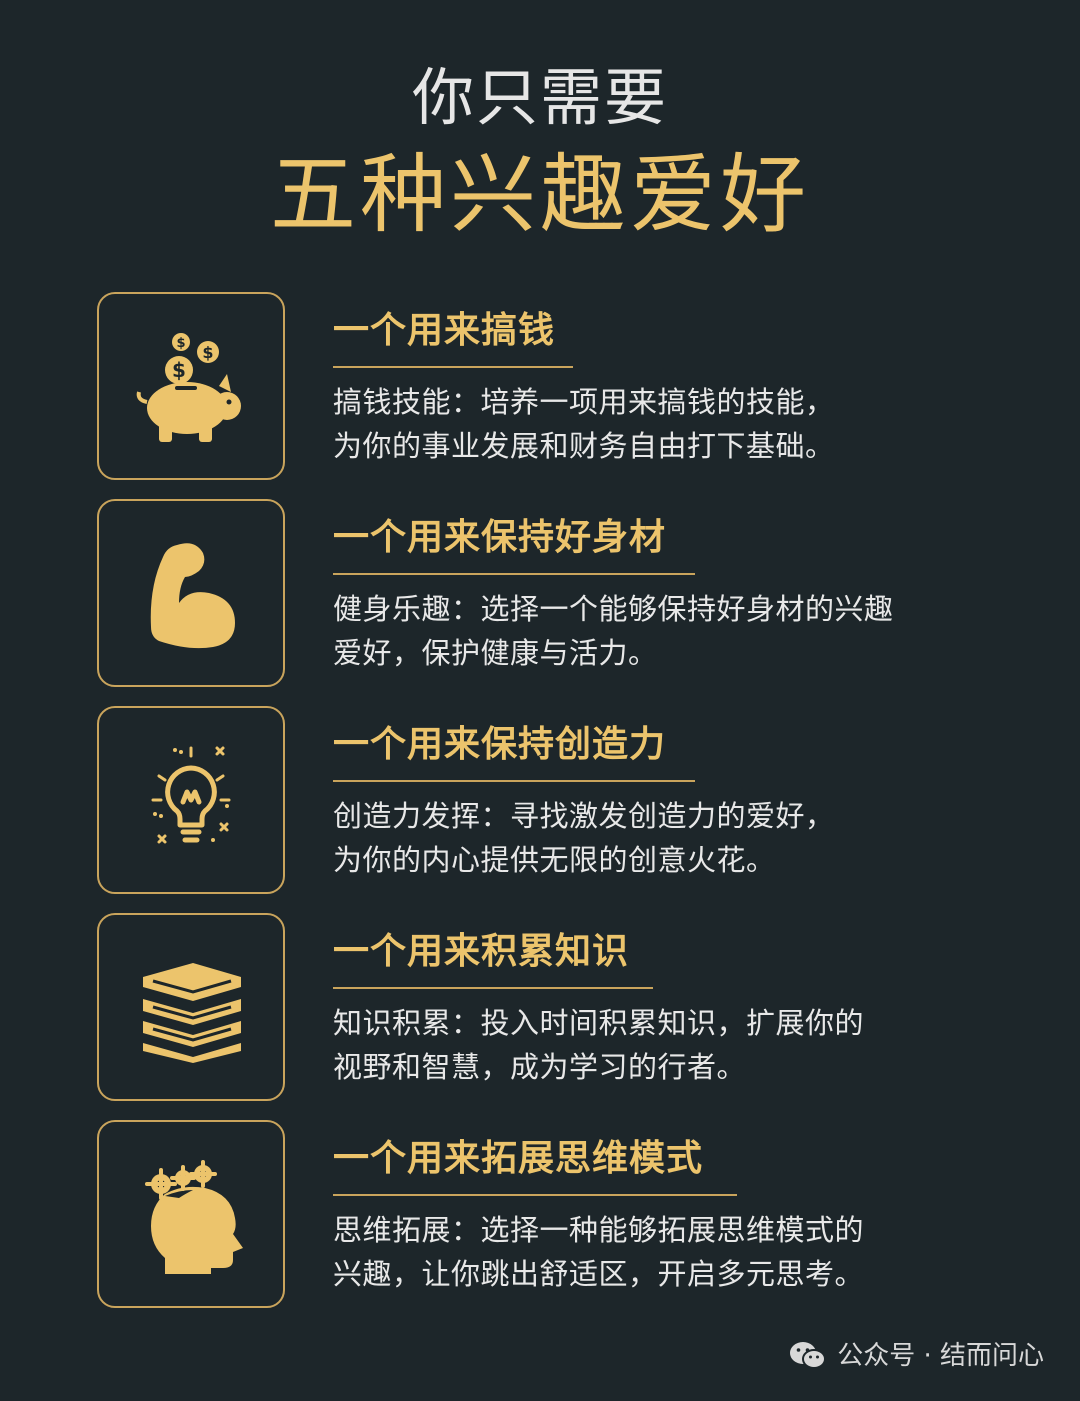  What do you see at coordinates (663, 424) in the screenshot?
I see `item-description: 搞钱技能：培养一项用来搞钱的技能， 为你的事业发展和财务自由打下基础。` at bounding box center [663, 424].